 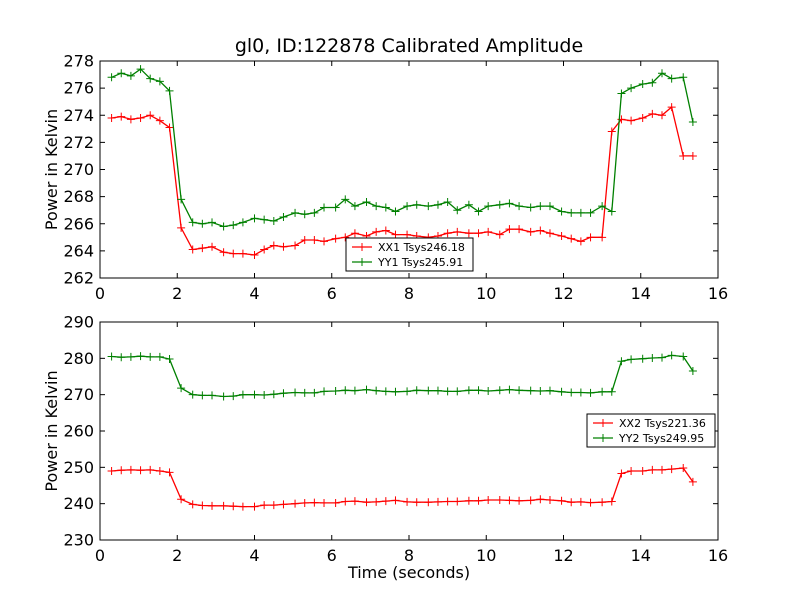 What do you see at coordinates (641, 555) in the screenshot?
I see `bottom-x-tick-label: 14` at bounding box center [641, 555].